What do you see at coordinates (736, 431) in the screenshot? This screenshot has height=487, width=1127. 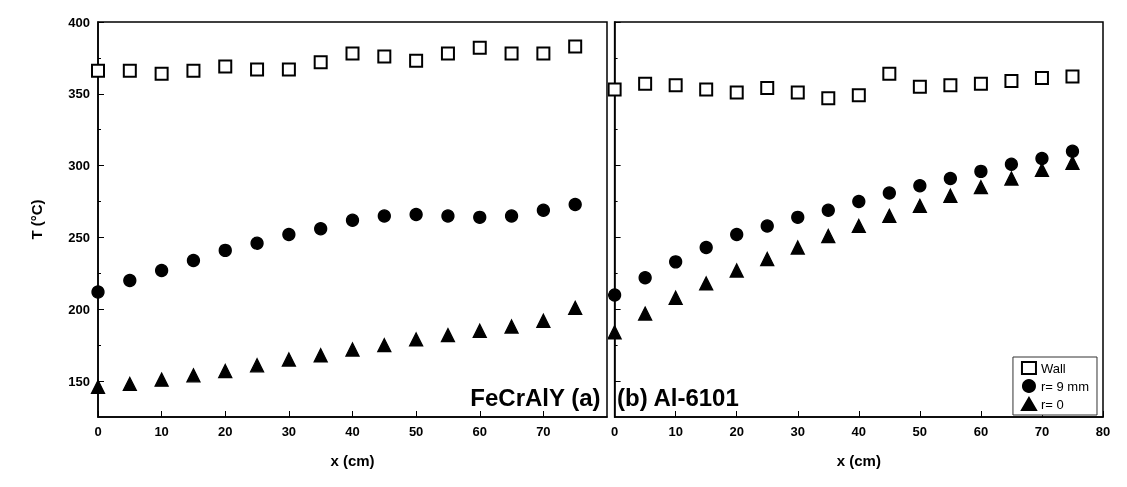 I see `x-tick-label: 20` at bounding box center [736, 431].